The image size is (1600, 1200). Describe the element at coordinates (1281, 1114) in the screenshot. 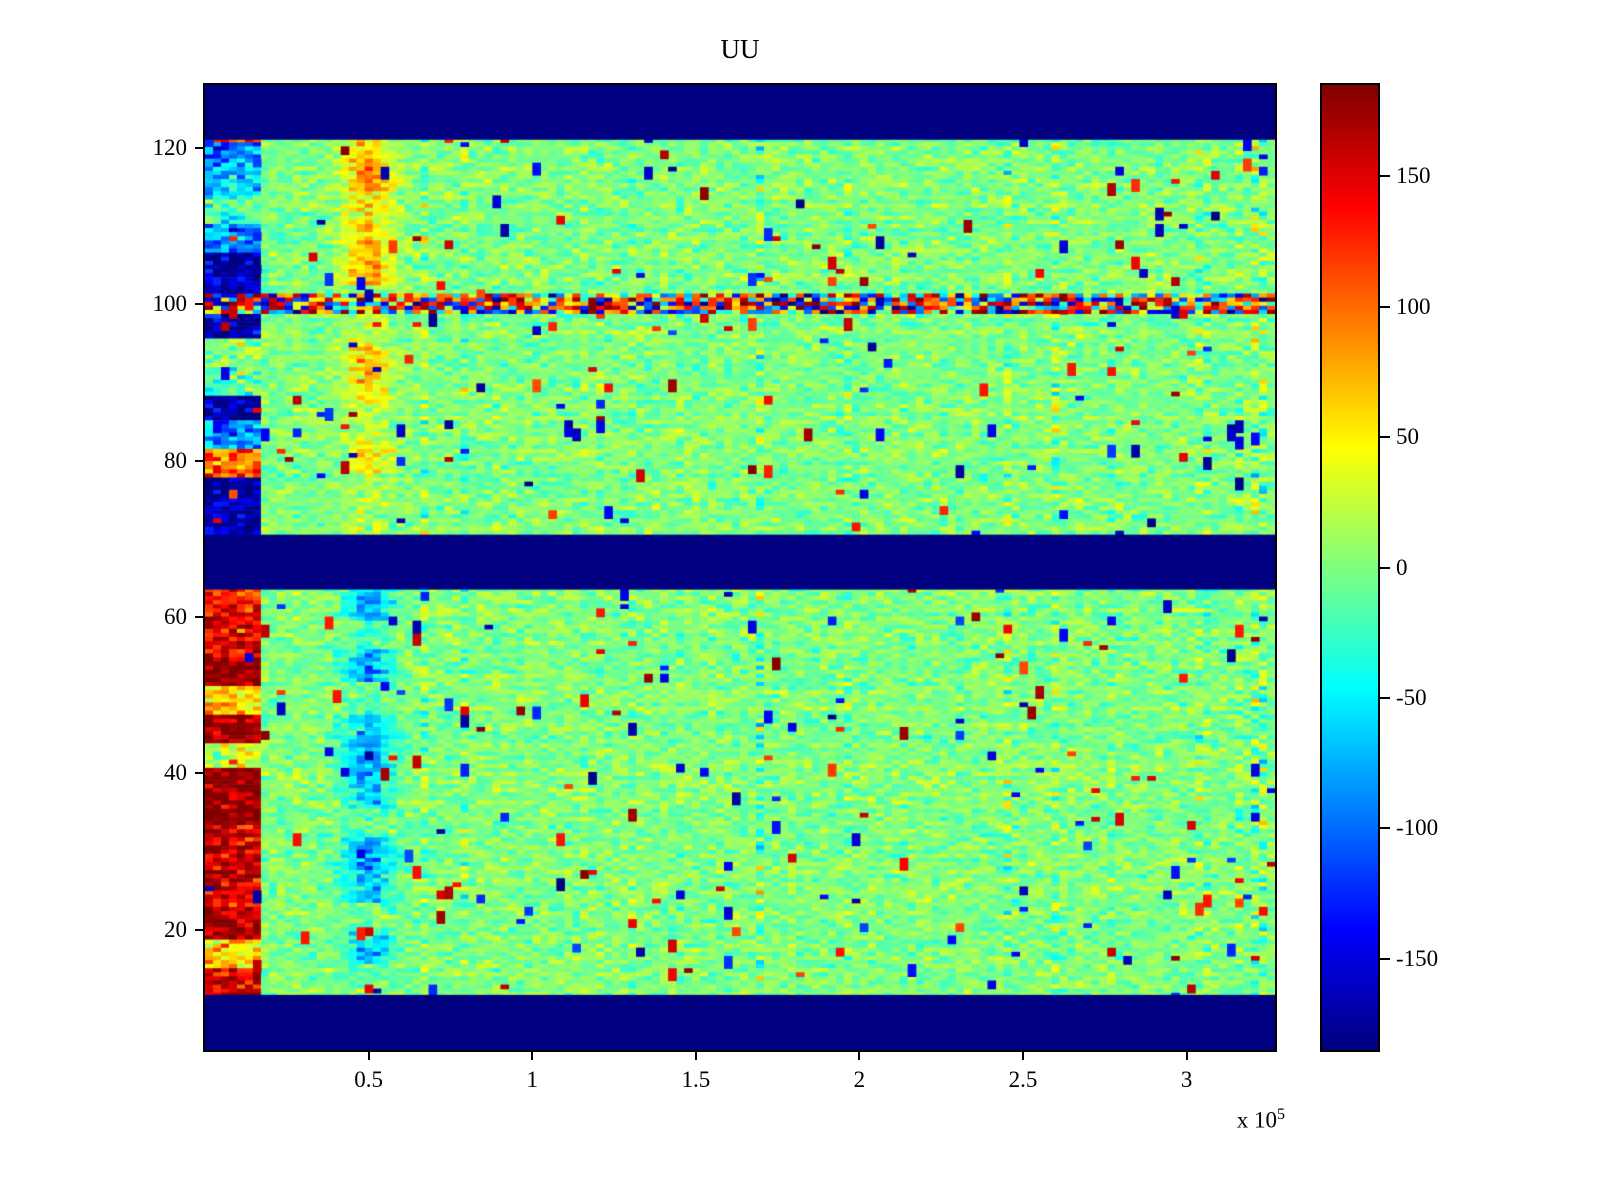

I see `exponent-value: 5` at that location.